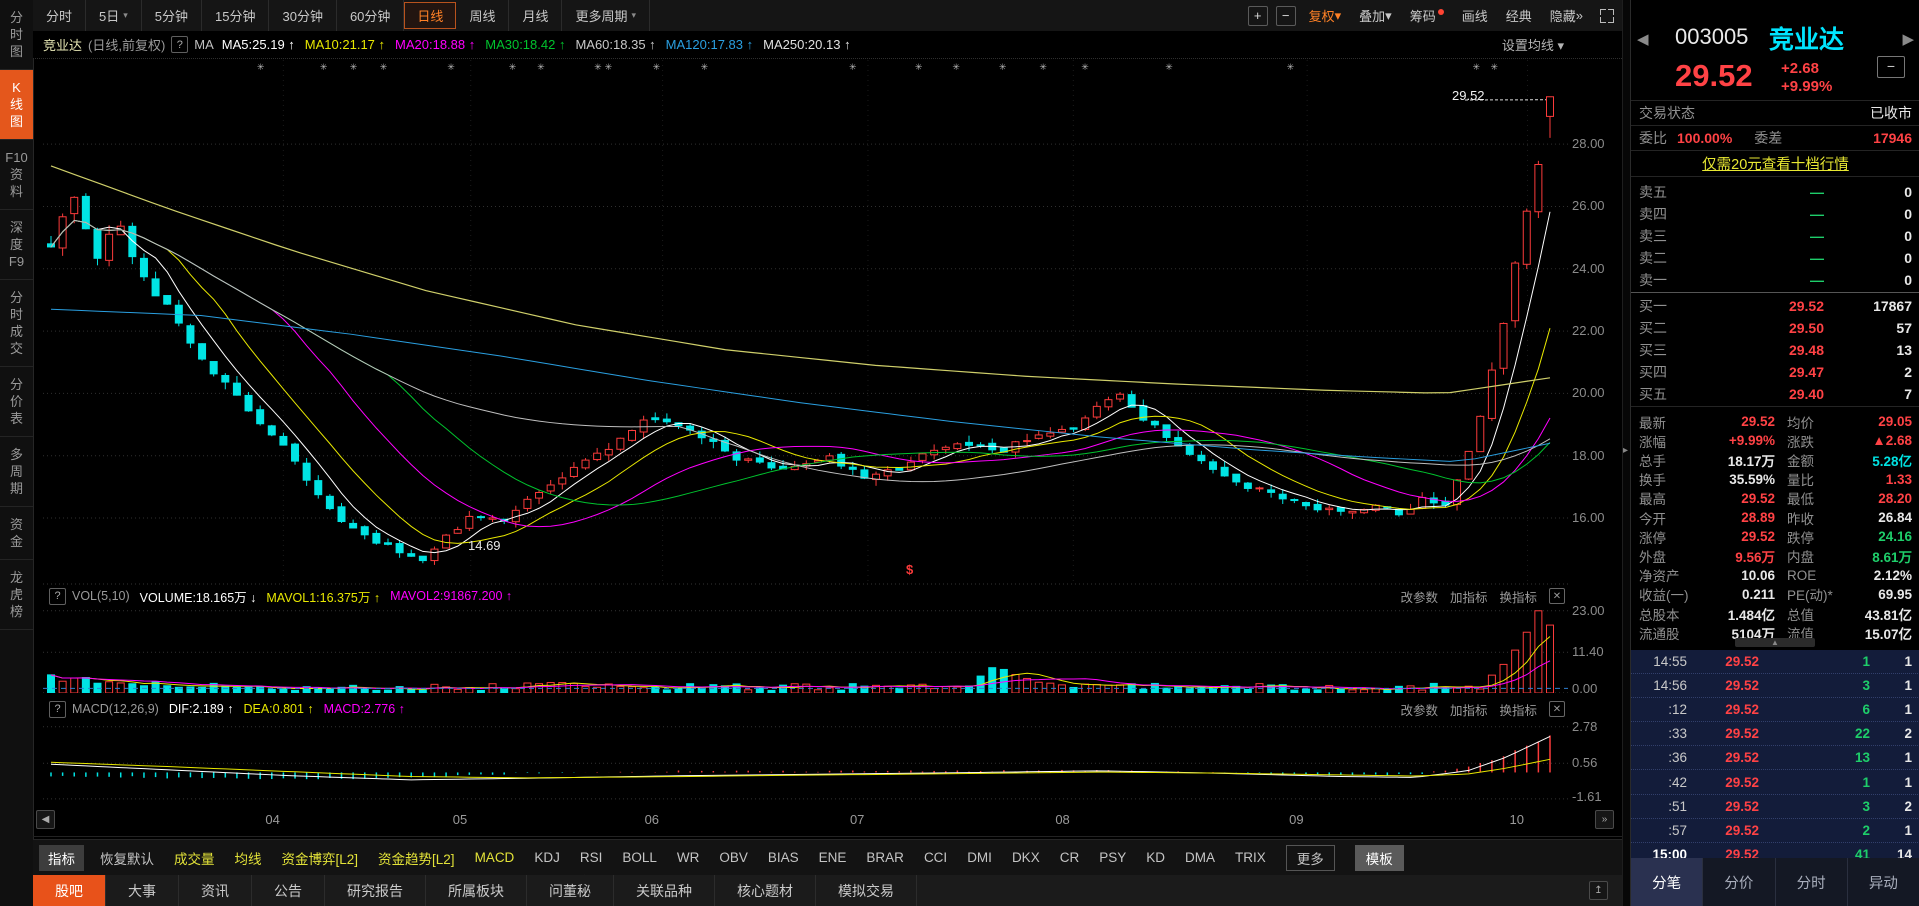  Describe the element at coordinates (1626, 450) in the screenshot. I see `panel-collapse-handle: ▸` at that location.